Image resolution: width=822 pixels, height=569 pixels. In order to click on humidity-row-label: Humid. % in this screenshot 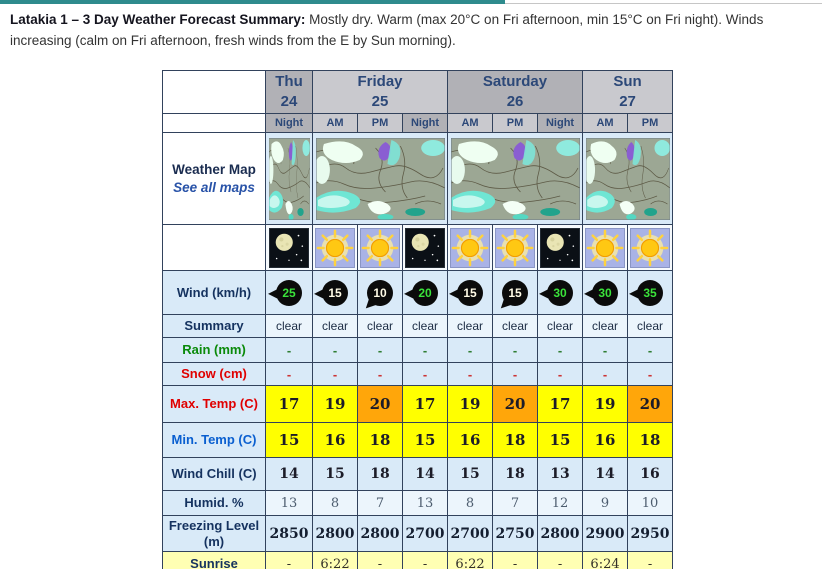, I will do `click(214, 503)`.